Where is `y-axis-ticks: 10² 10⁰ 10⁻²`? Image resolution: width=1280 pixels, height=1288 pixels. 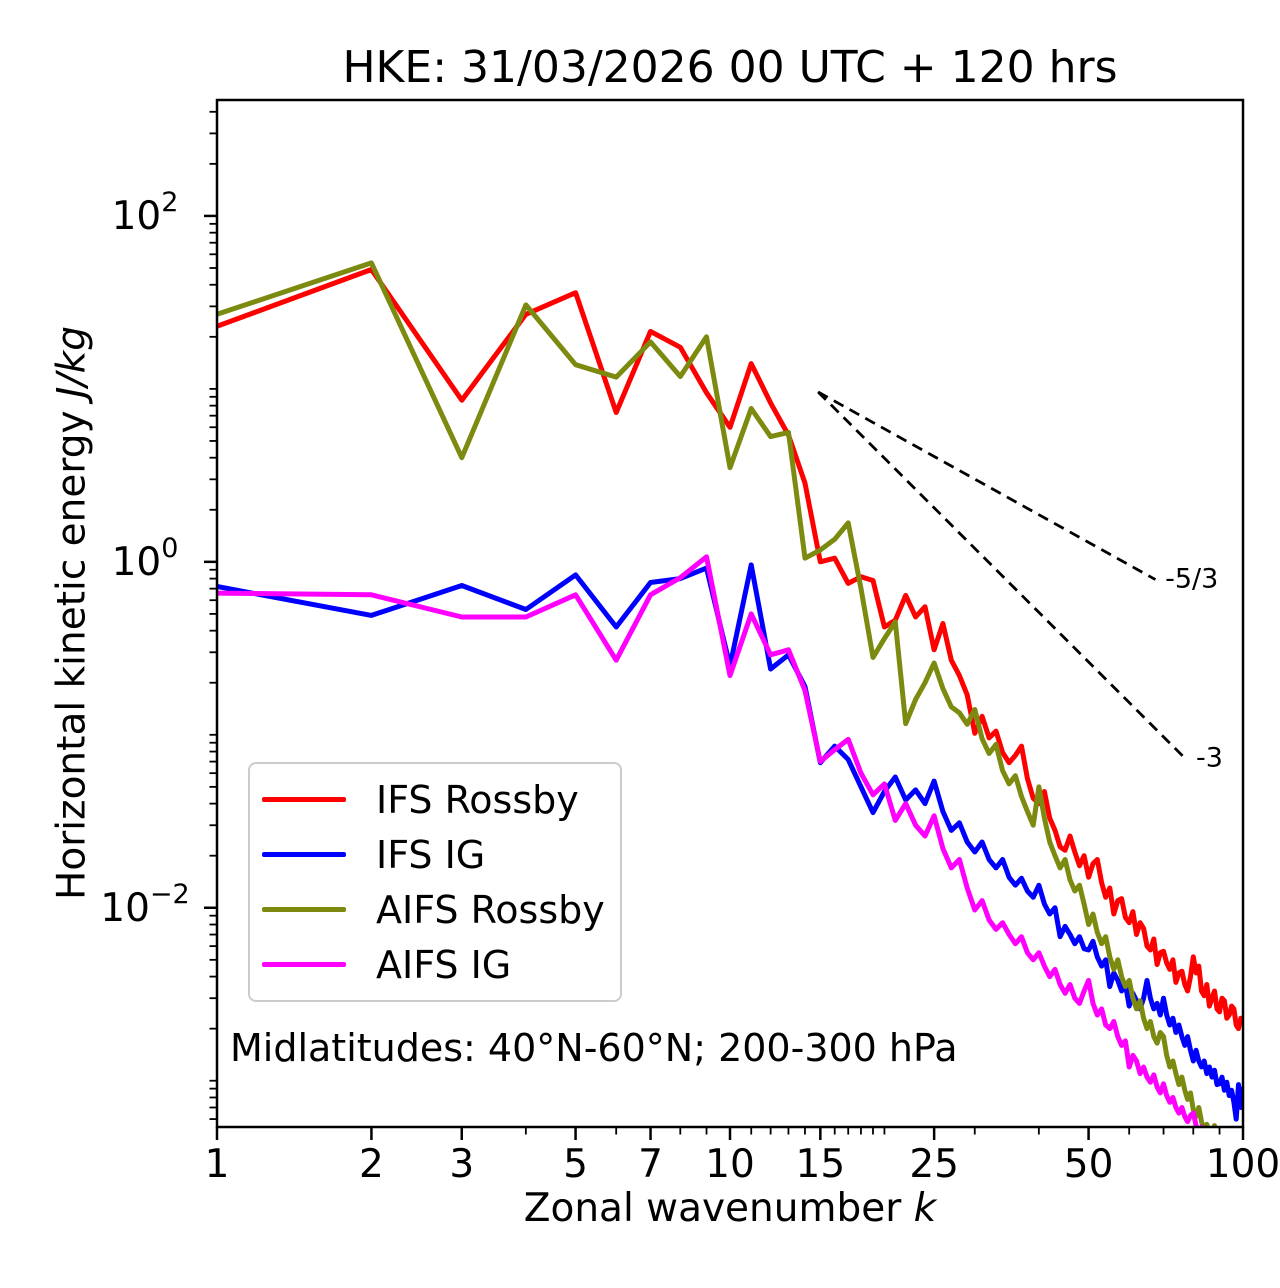
y-axis-ticks: 10² 10⁰ 10⁻² is located at coordinates (158, 615).